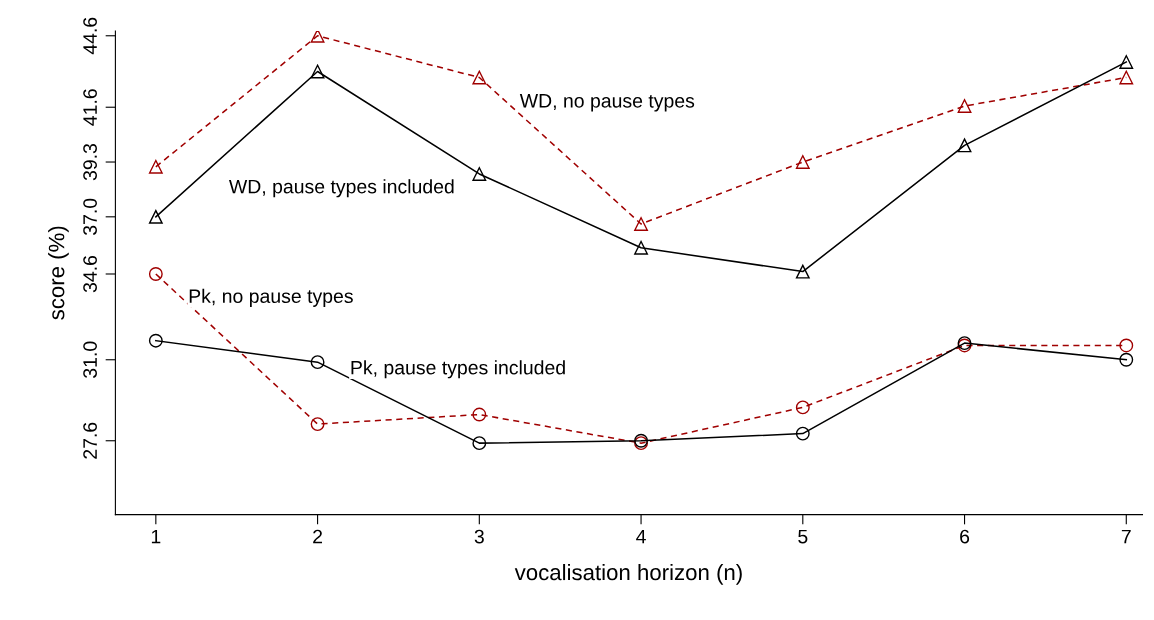 This screenshot has height=620, width=1154. Describe the element at coordinates (58, 273) in the screenshot. I see `y-axis-title: score (%)` at that location.